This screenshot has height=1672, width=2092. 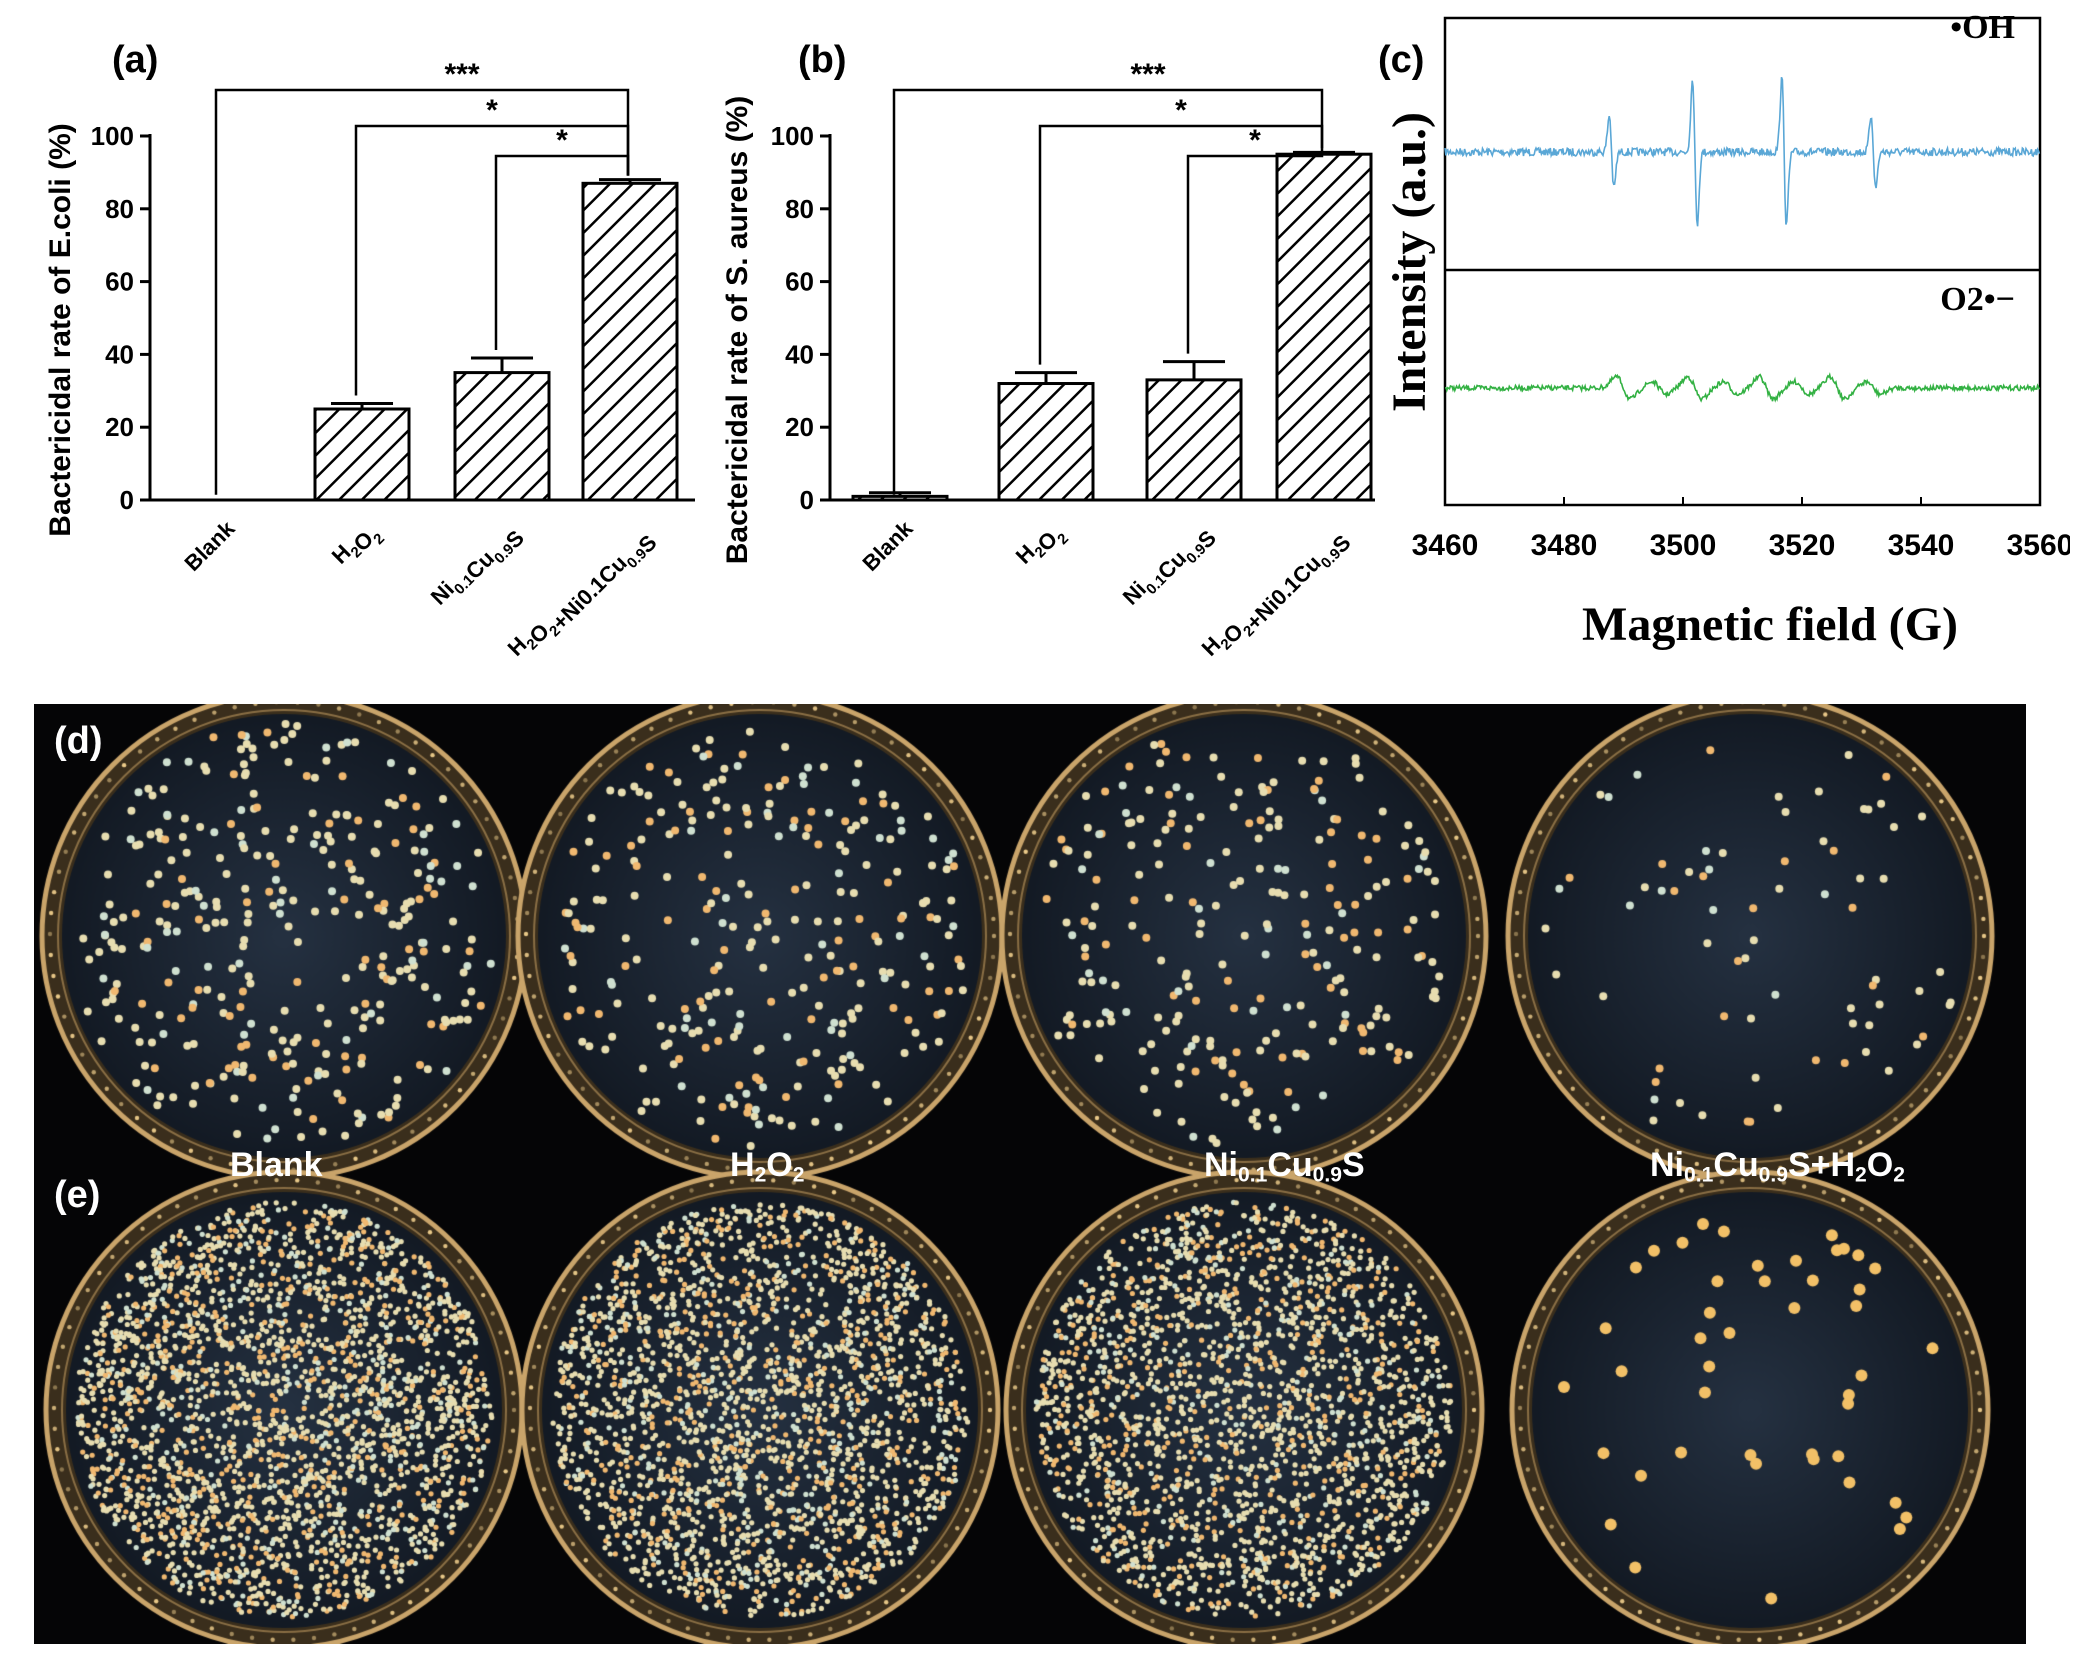 I want to click on x-tick-label: 3500, so click(x=1683, y=545).